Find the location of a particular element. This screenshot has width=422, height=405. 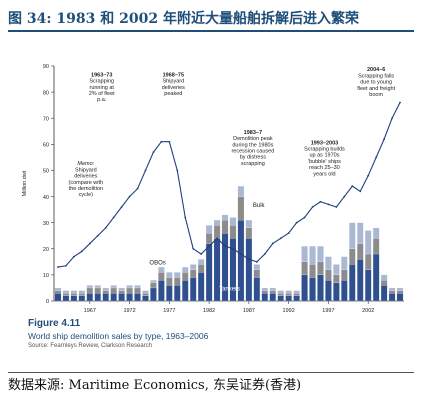

x-tick-label: 1997 is located at coordinates (328, 311).